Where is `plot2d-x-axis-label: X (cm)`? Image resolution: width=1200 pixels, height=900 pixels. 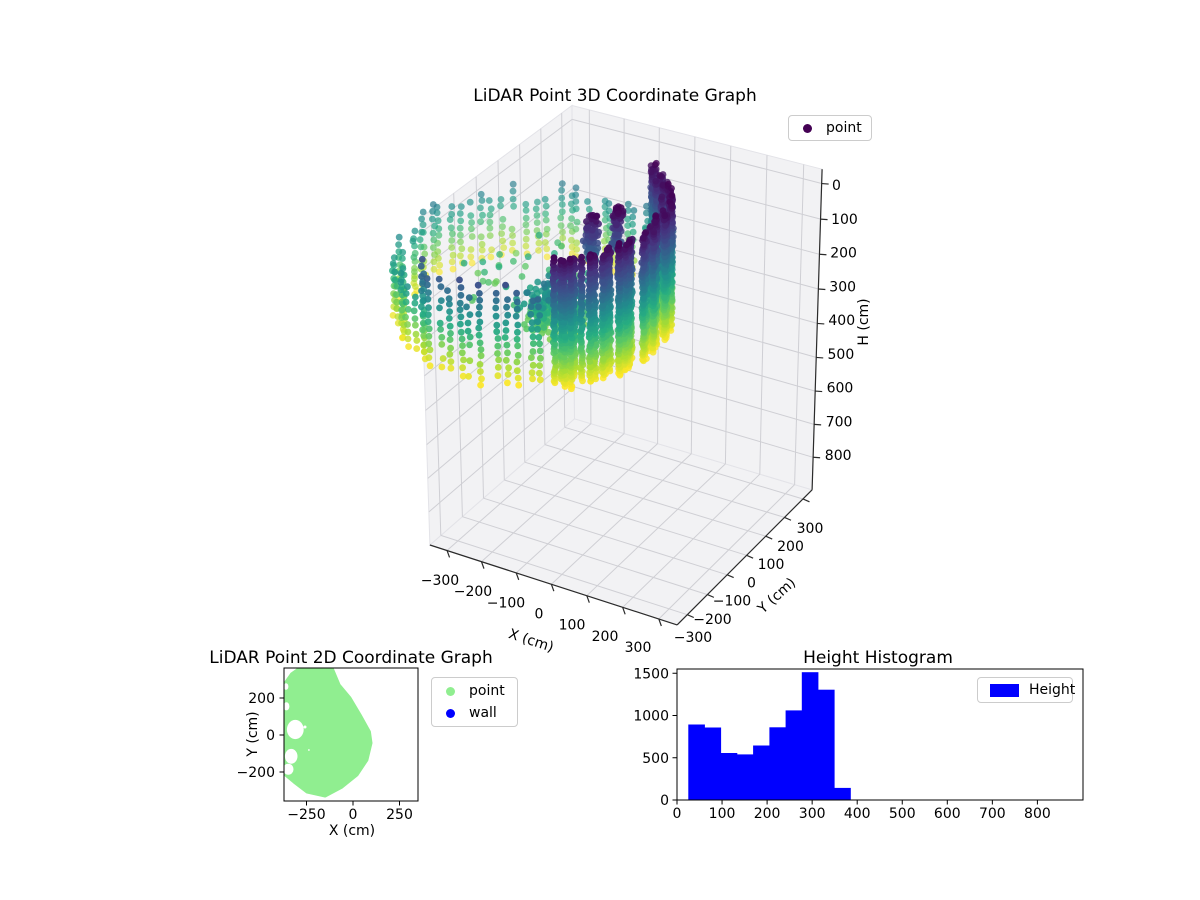
plot2d-x-axis-label: X (cm) is located at coordinates (352, 831).